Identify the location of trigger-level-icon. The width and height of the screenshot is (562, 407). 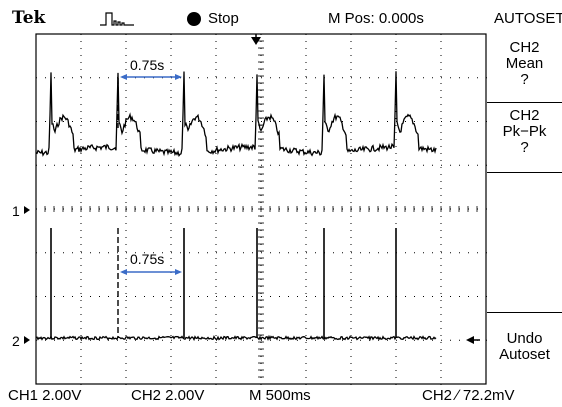
(470, 340).